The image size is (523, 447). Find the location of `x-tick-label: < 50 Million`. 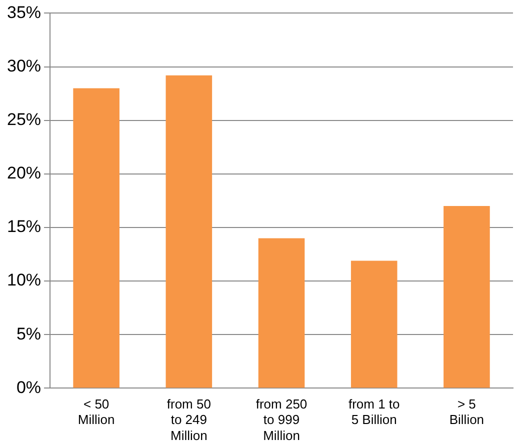

x-tick-label: < 50 Million is located at coordinates (96, 412).